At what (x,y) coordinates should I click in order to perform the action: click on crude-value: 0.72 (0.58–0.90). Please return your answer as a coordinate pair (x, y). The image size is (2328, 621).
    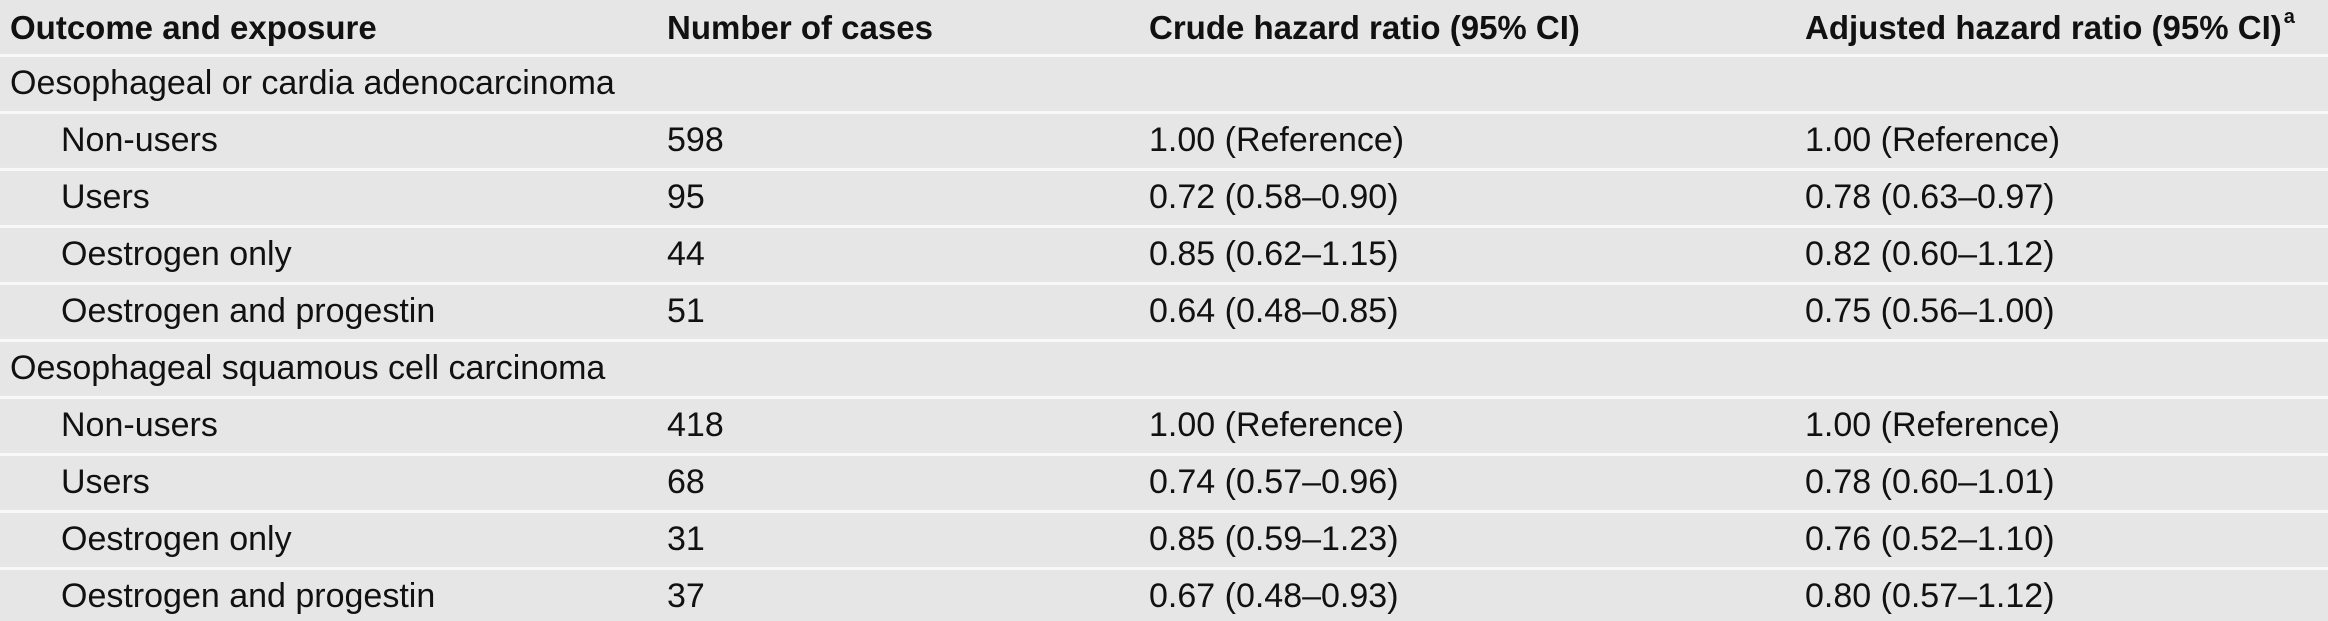
    Looking at the image, I should click on (1274, 196).